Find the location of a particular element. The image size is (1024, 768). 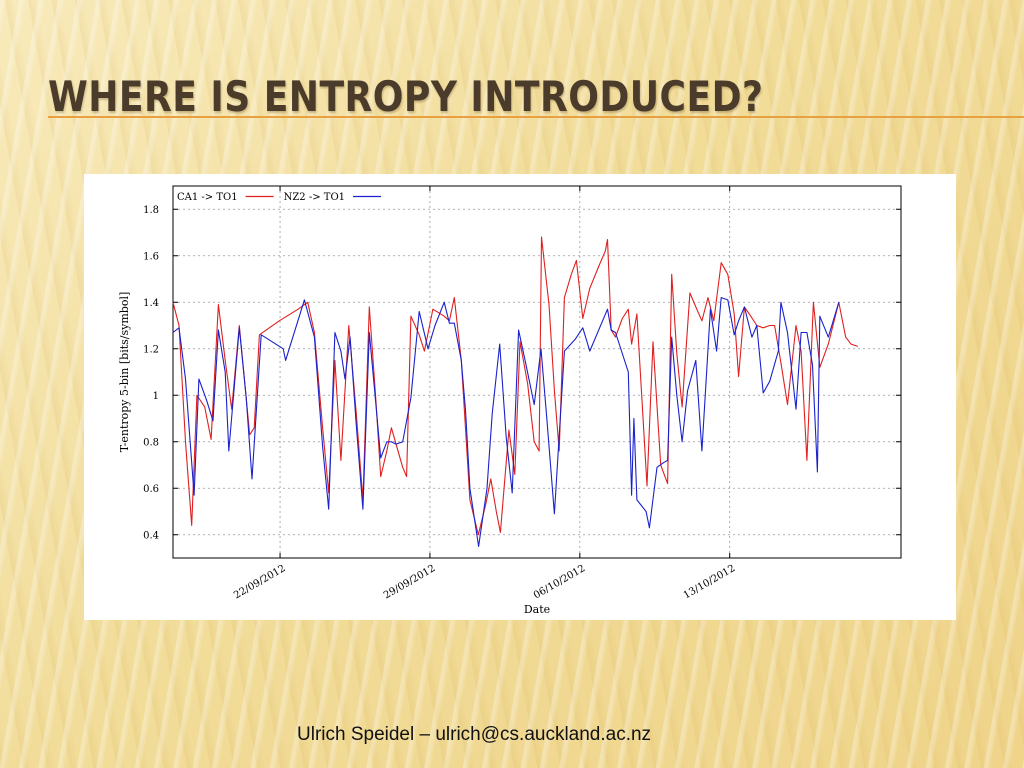

legend-label: NZ2 -> TO1 is located at coordinates (314, 197).